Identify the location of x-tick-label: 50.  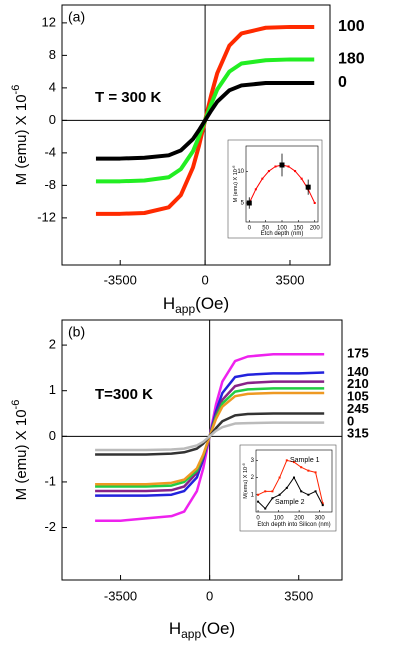
(265, 229).